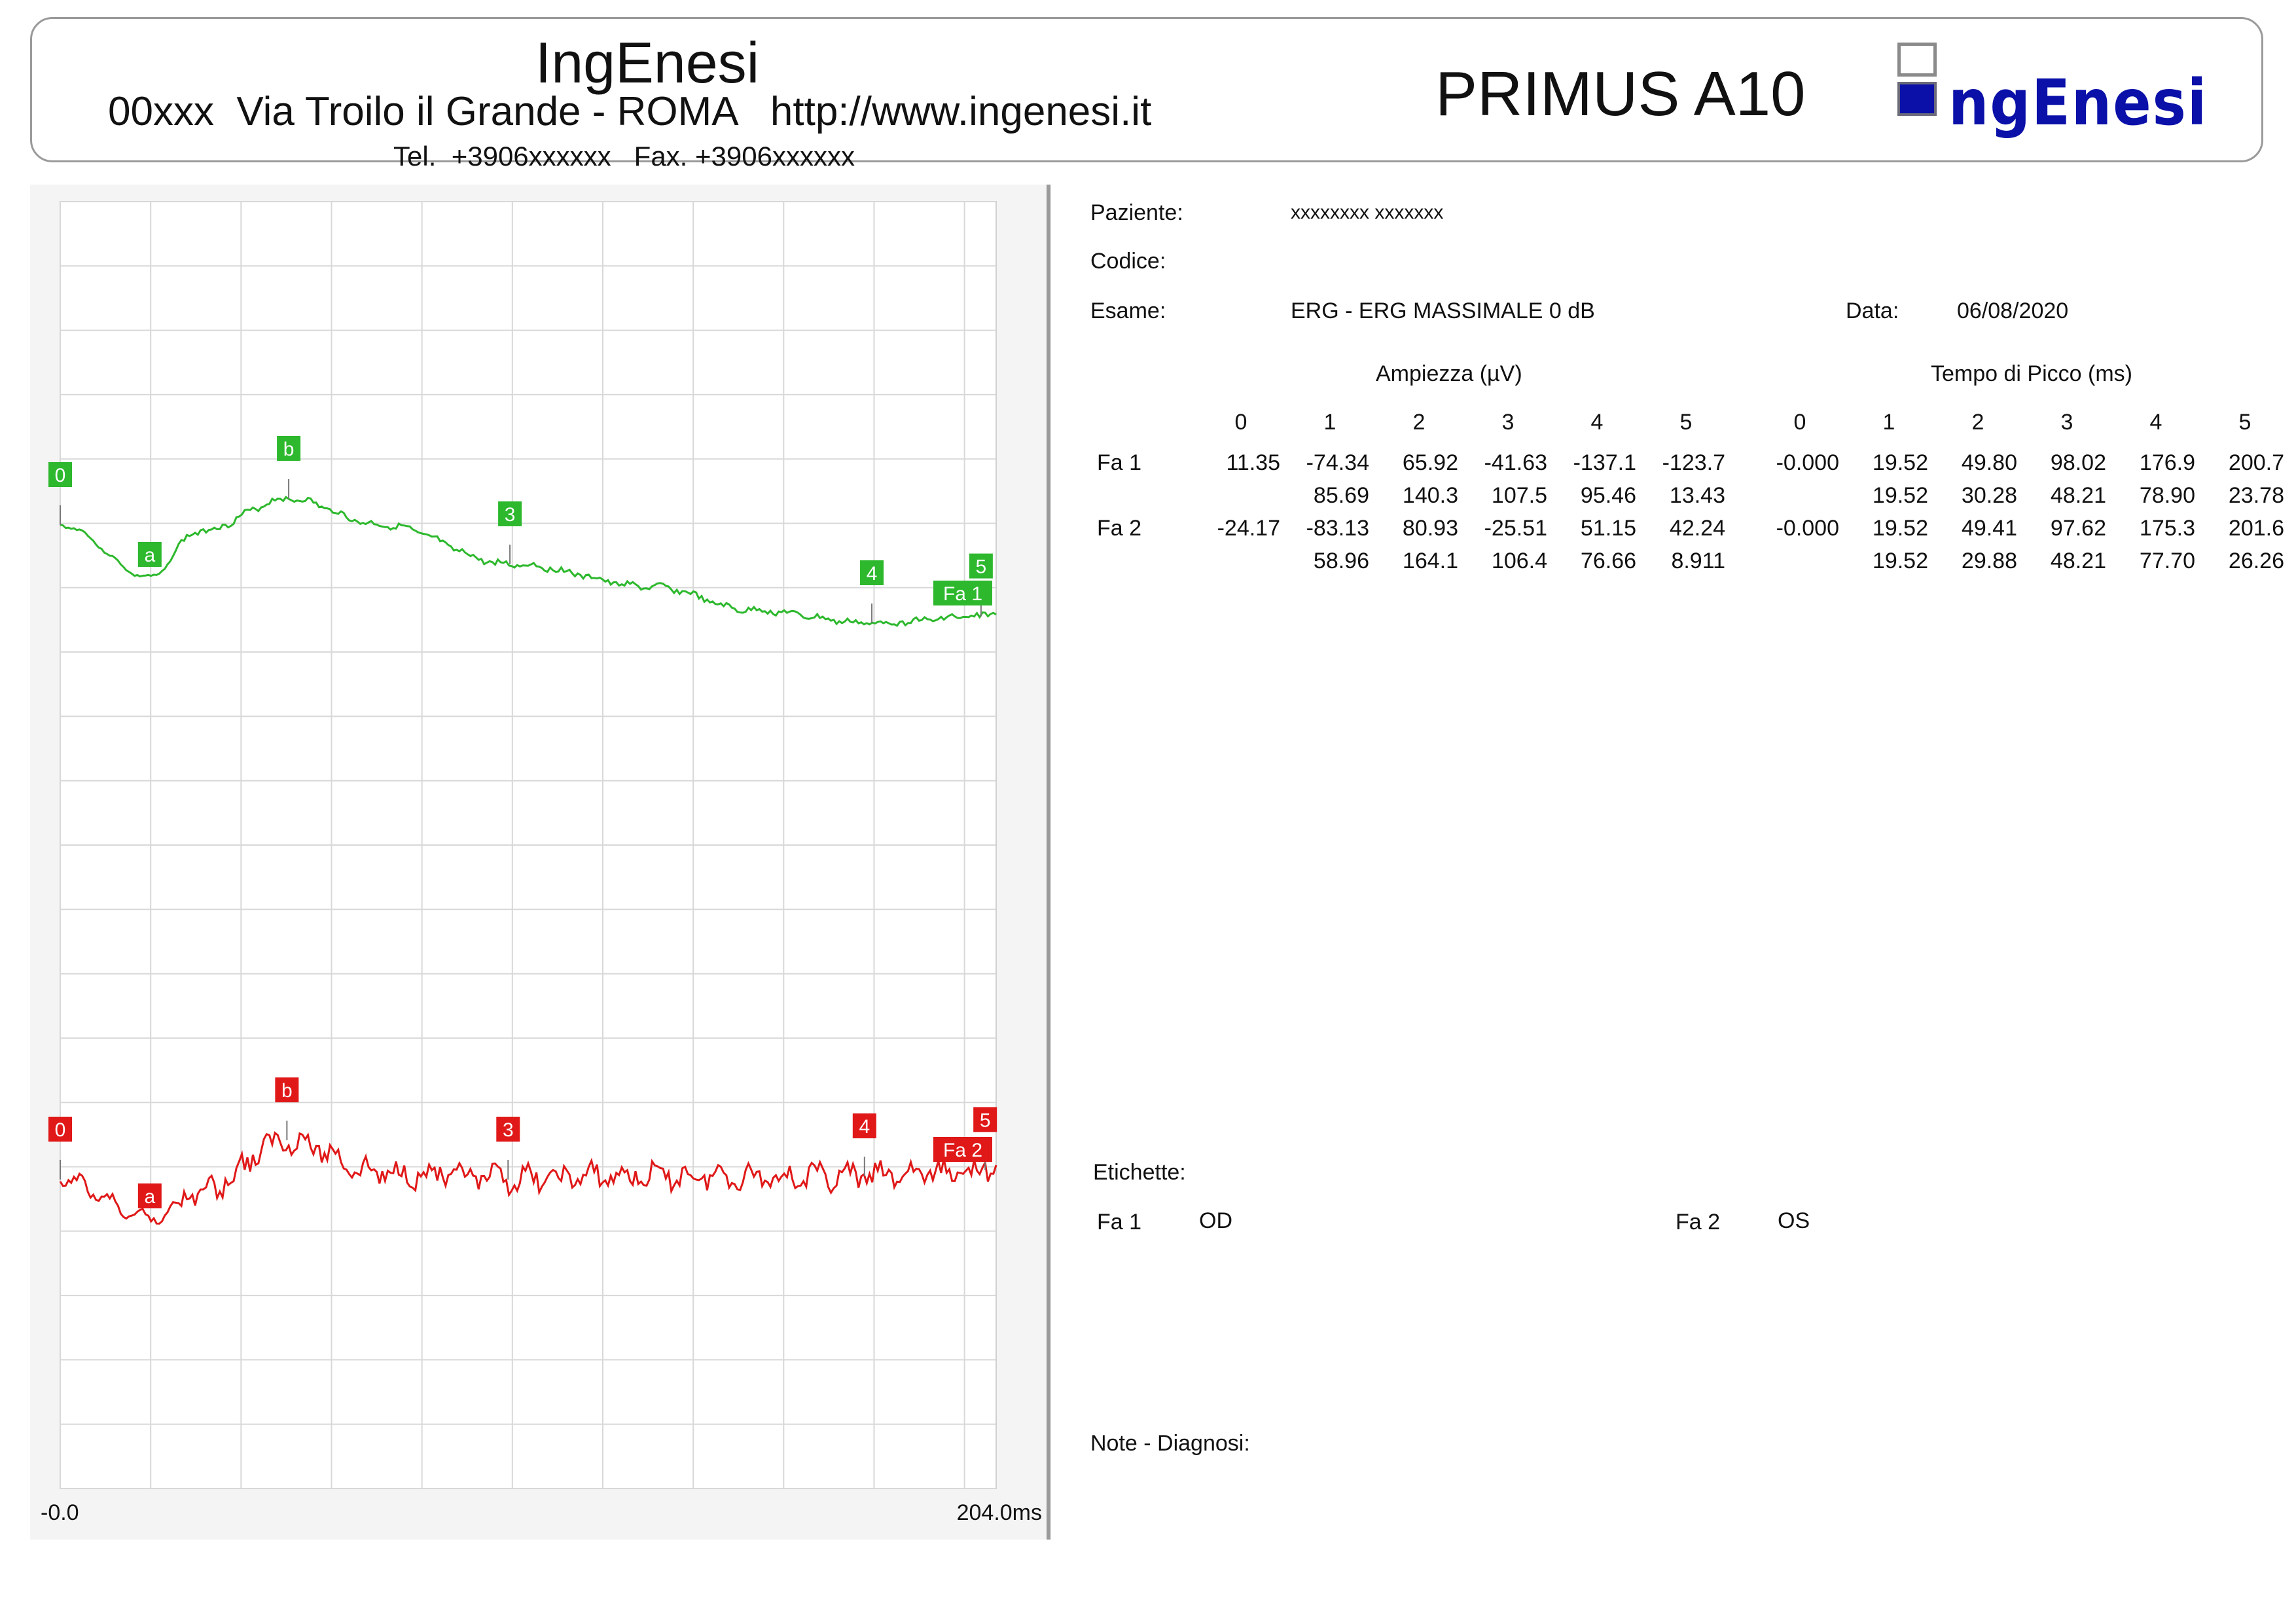  I want to click on peak-time-diff-cell: 23.78, so click(2256, 495).